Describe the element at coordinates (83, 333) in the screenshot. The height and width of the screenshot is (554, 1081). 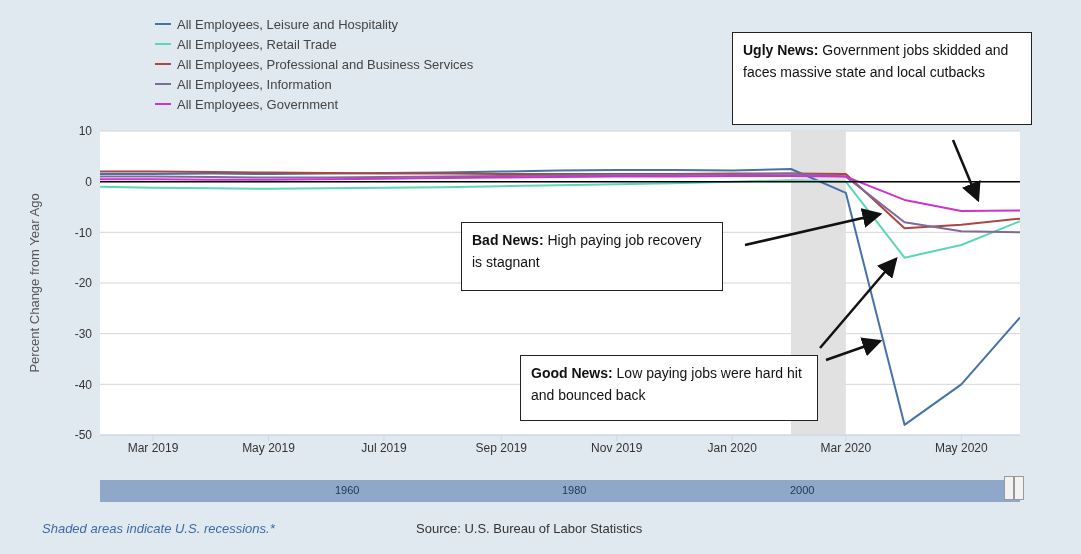
I see `y-tick-label: -30` at that location.